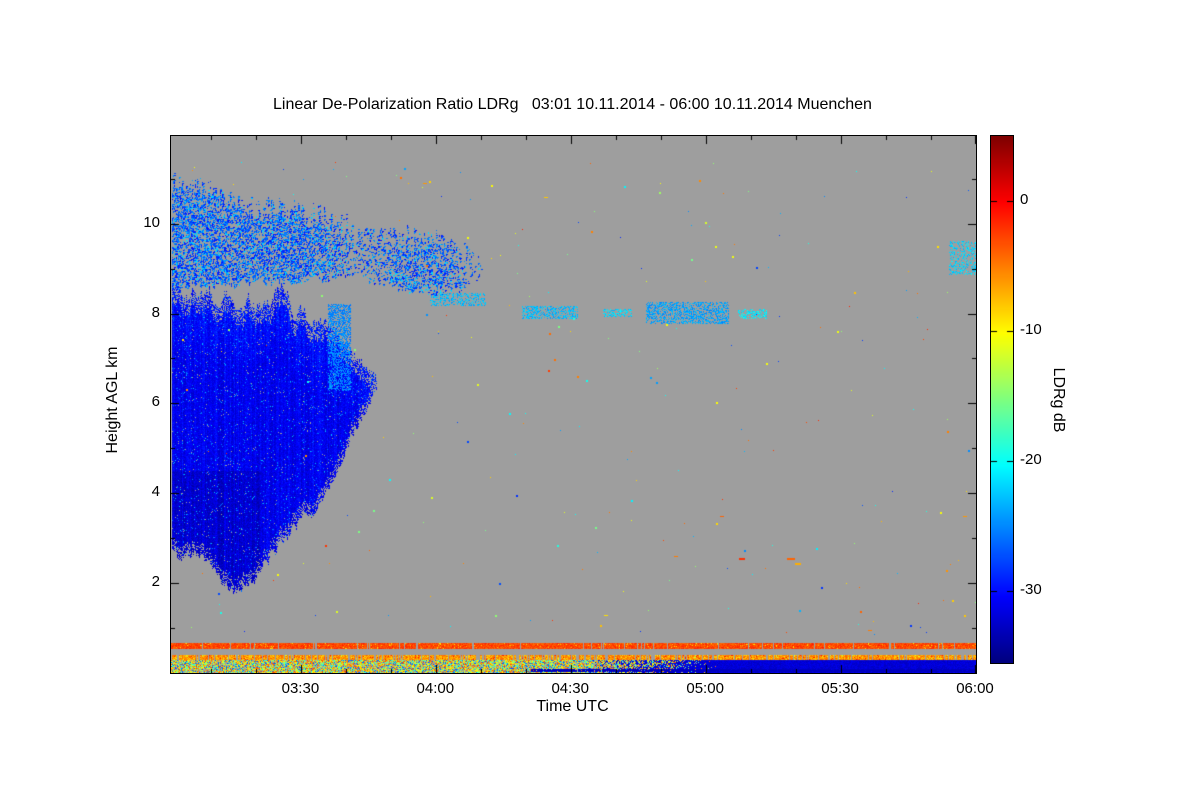  What do you see at coordinates (151, 222) in the screenshot?
I see `y-tick-label: 10` at bounding box center [151, 222].